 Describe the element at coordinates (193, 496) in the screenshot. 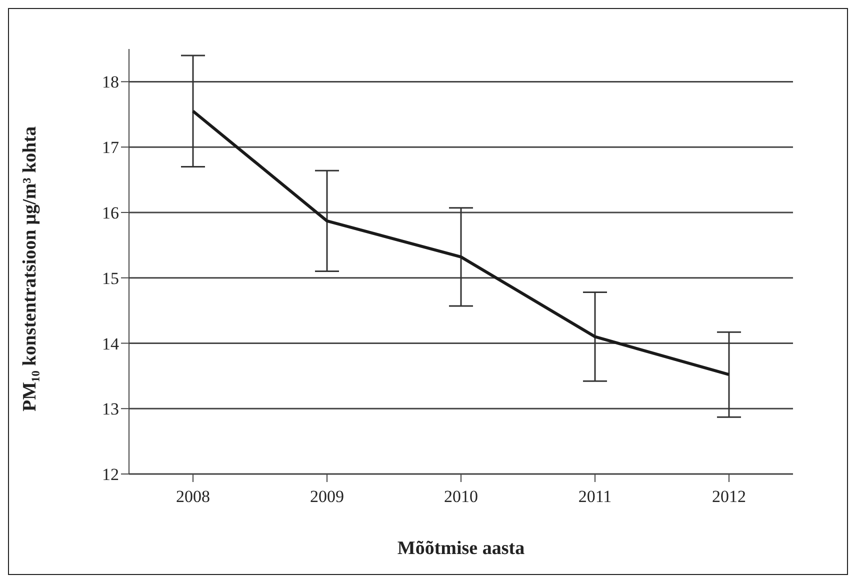

I see `x-tick-label: 2008` at that location.